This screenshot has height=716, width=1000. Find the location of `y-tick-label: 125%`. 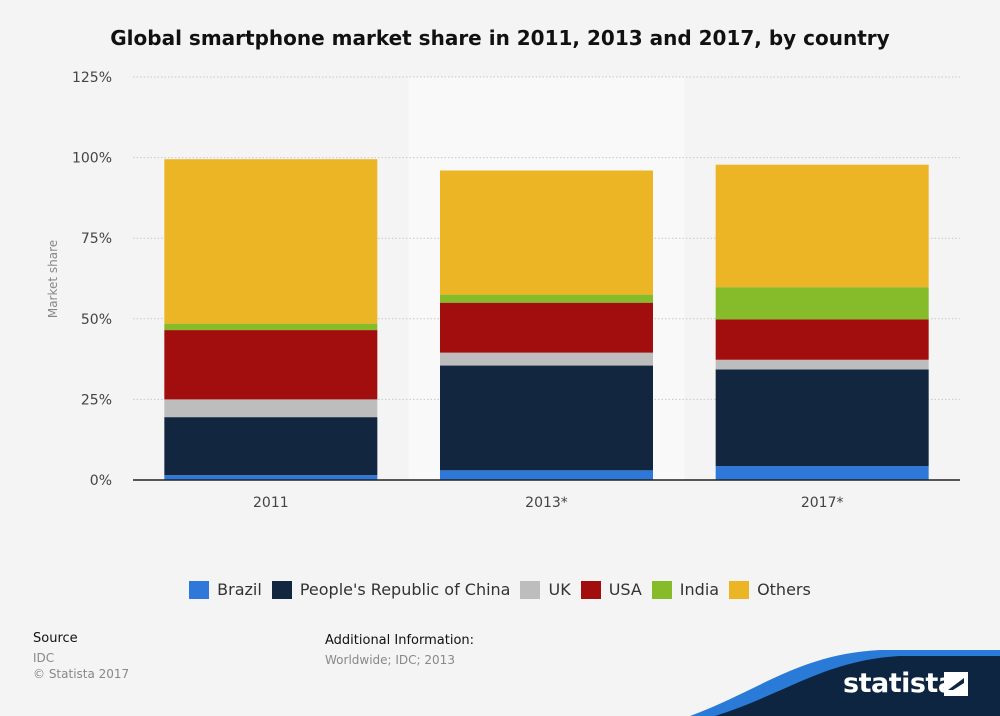

y-tick-label: 125% is located at coordinates (92, 78).